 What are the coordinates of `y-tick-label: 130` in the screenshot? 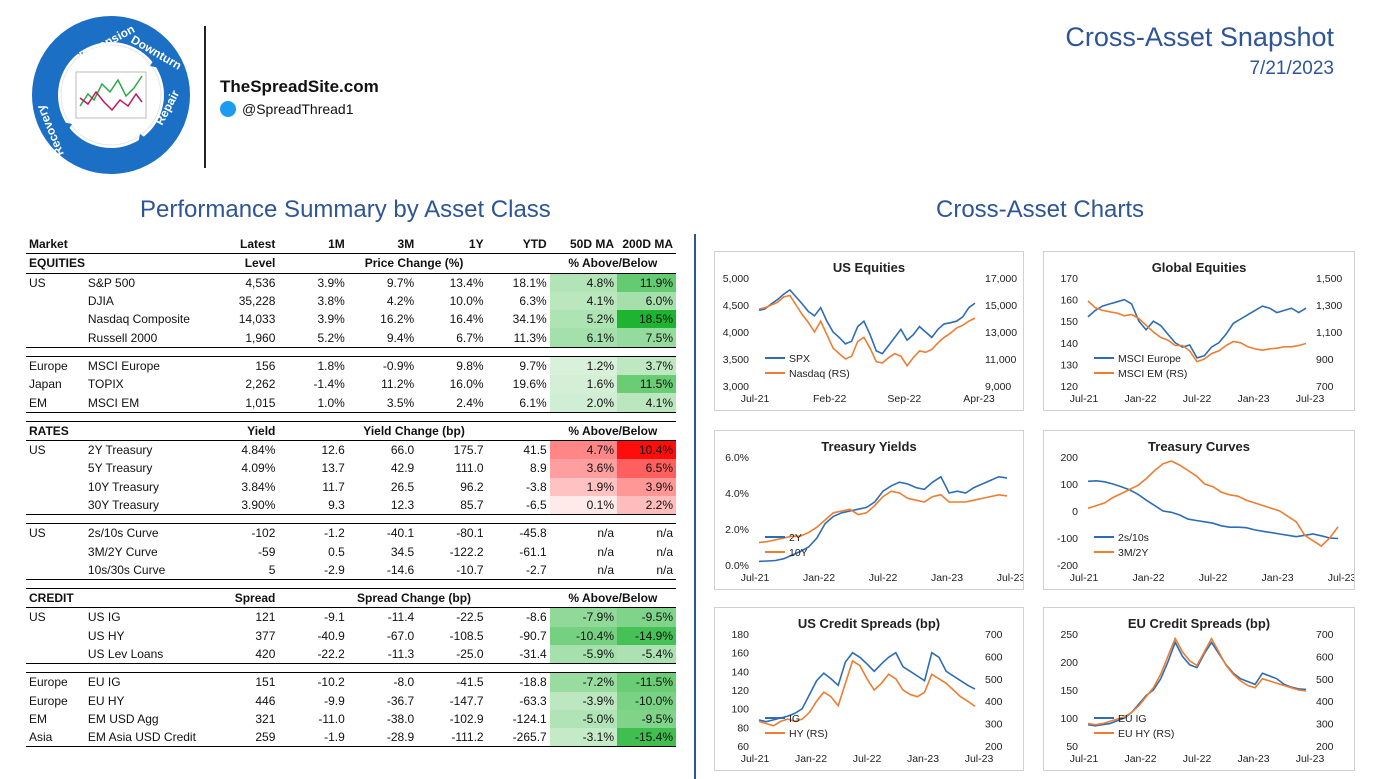 It's located at (1069, 365).